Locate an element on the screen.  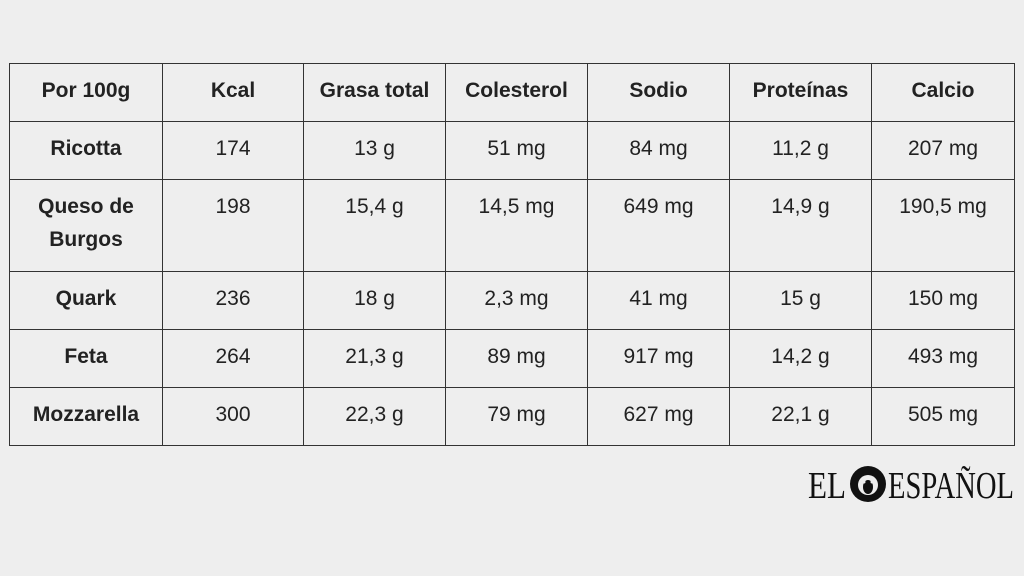
table-row: Ricotta 174 13 g 51 mg 84 mg 11,2 g 207 mg is located at coordinates (512, 150).